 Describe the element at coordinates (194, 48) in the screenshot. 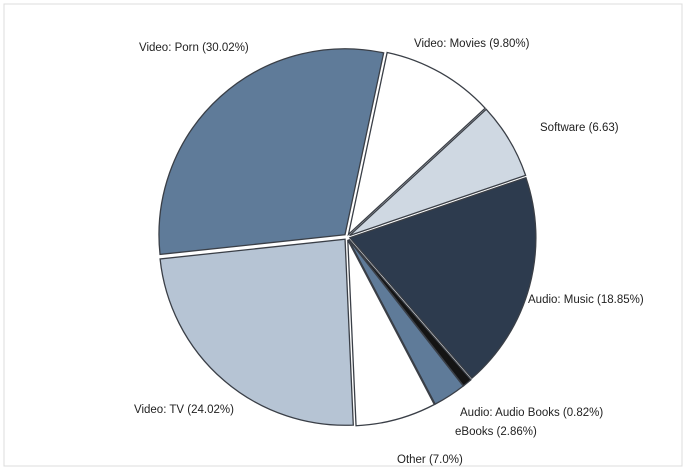

I see `slice-label: Video: Porn (30.02%)` at that location.